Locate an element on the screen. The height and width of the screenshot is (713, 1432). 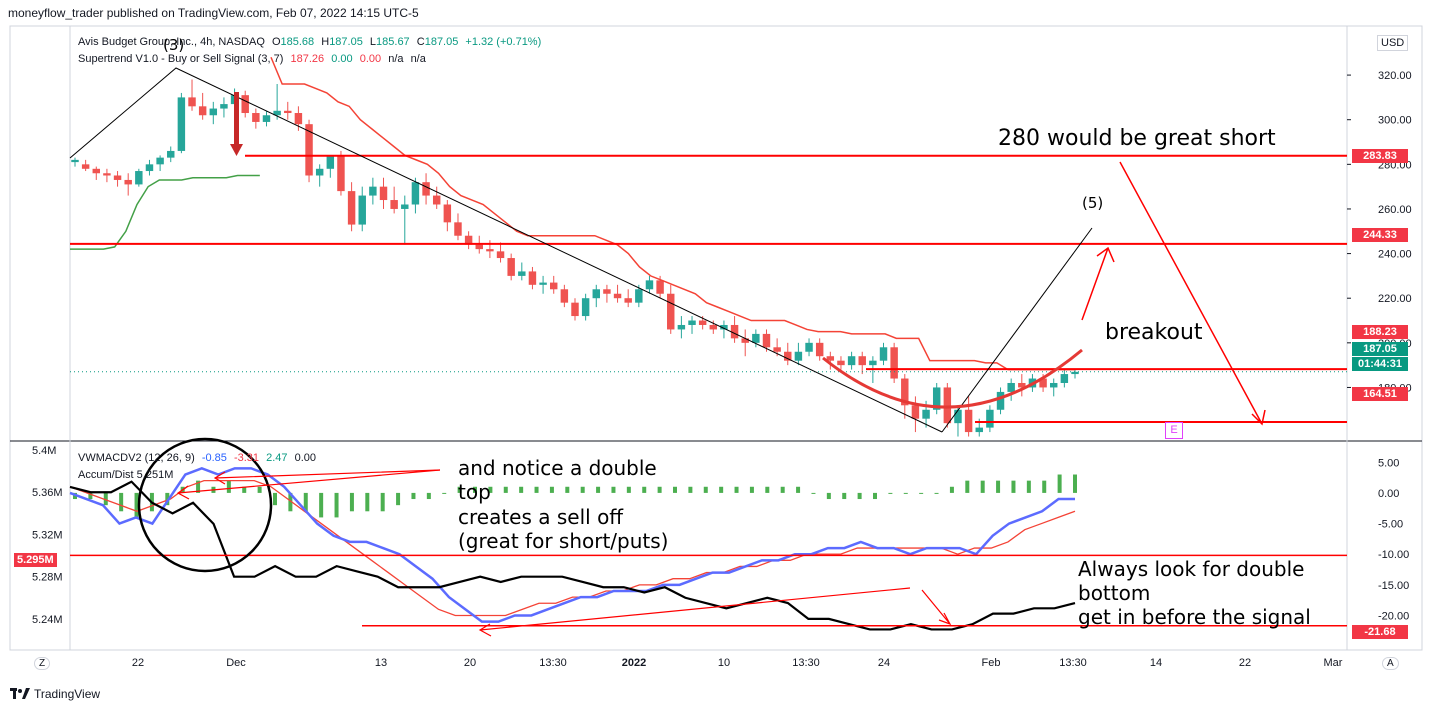
footer: TradingView is located at coordinates (55, 694).